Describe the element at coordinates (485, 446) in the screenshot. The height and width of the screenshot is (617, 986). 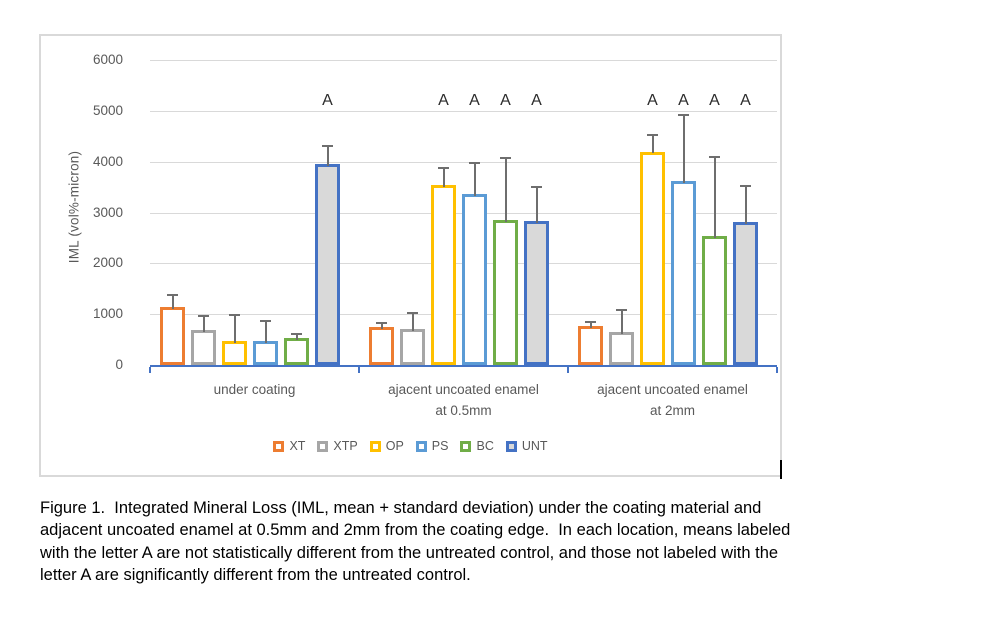
I see `legend-label: BC` at that location.